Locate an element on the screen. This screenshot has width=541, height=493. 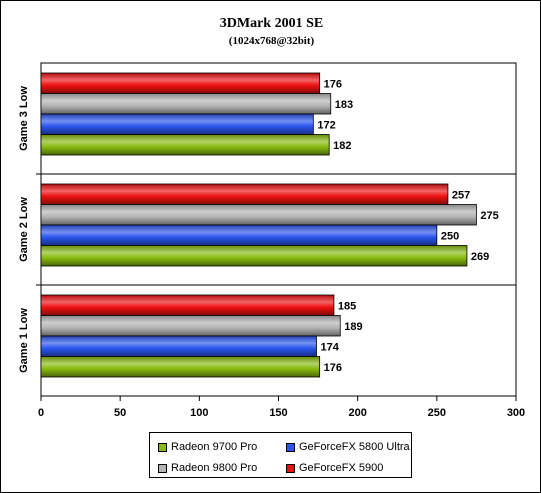
data-label: 275 is located at coordinates (489, 216).